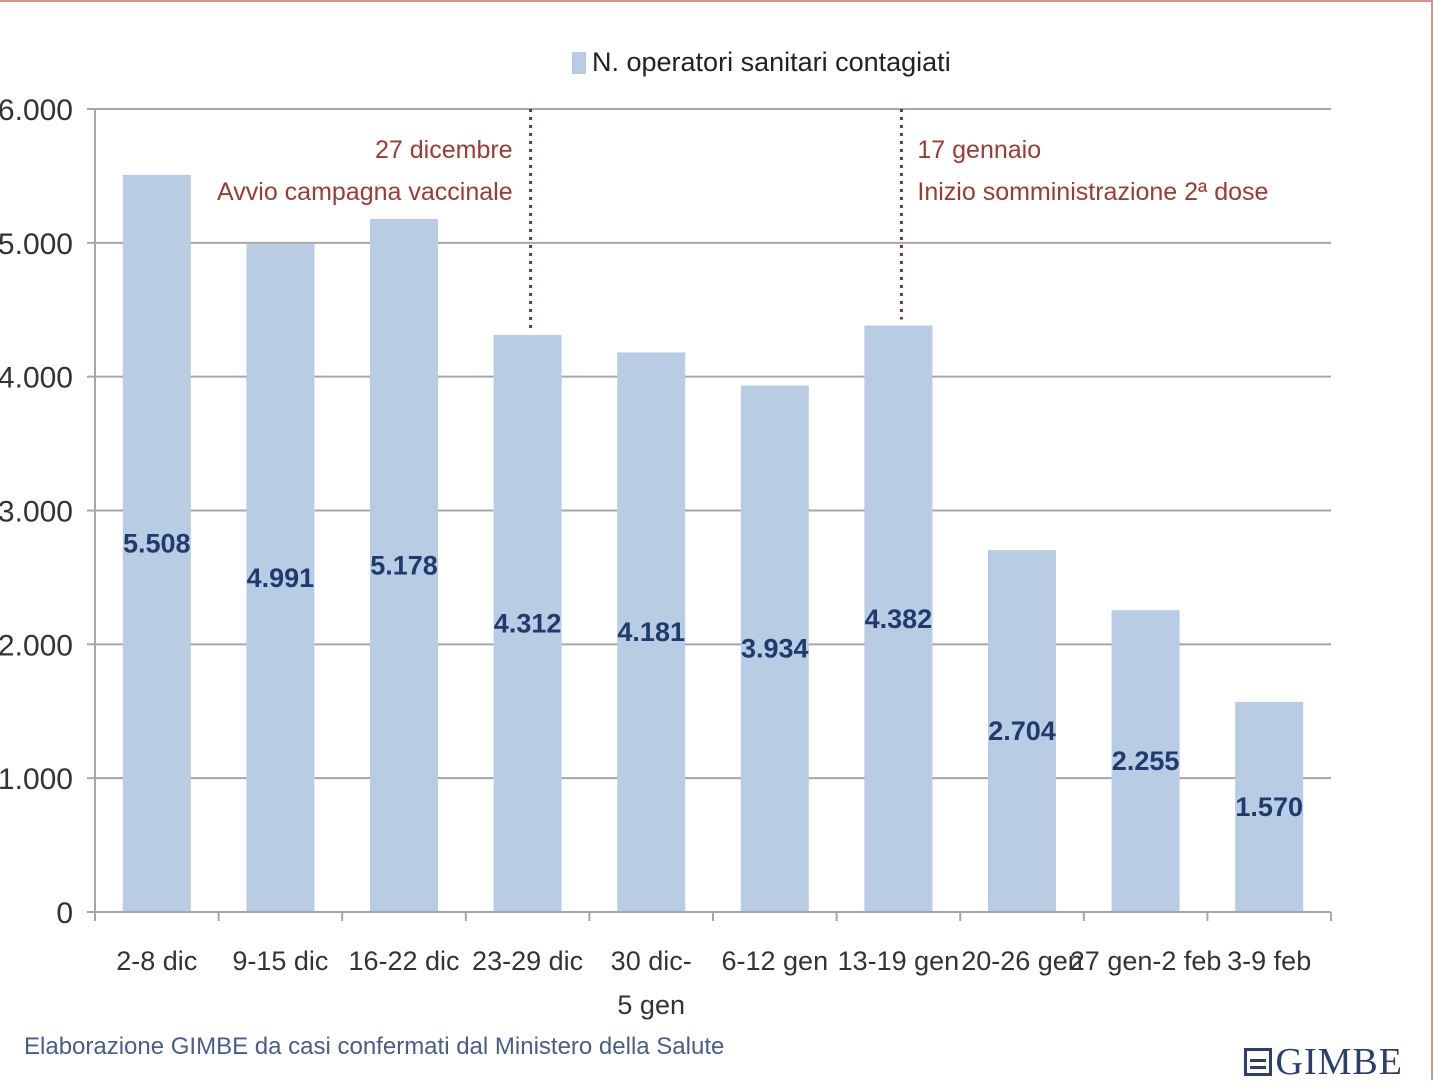  Describe the element at coordinates (36, 645) in the screenshot. I see `y-tick-label: 2.000` at that location.